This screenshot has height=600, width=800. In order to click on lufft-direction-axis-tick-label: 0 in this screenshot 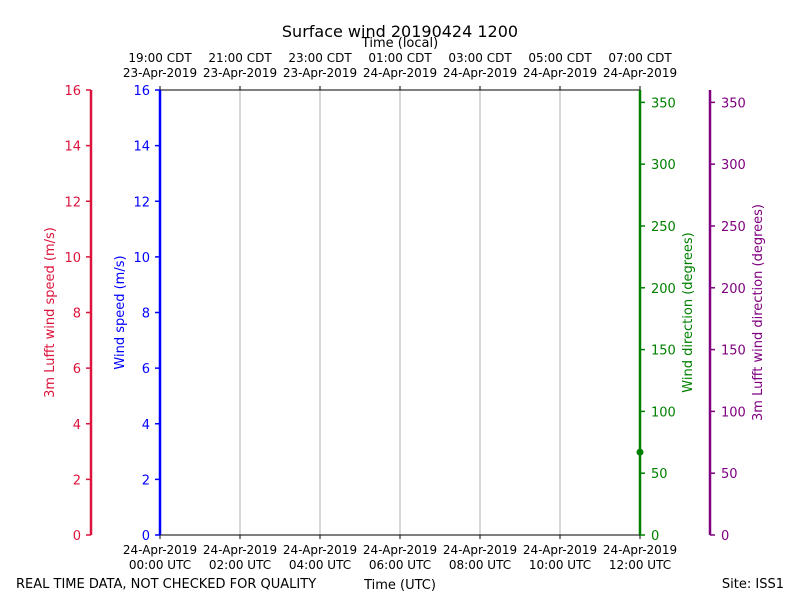, I will do `click(725, 536)`.